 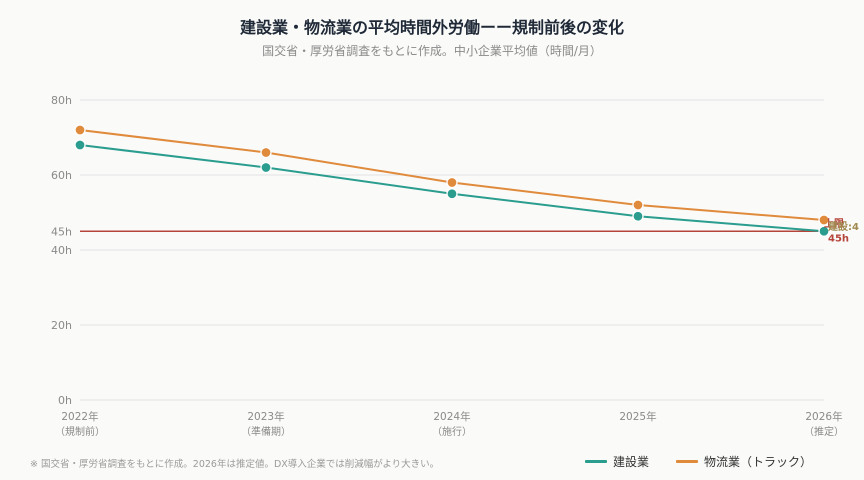 What do you see at coordinates (758, 462) in the screenshot?
I see `legend-label-logistics: 物流業（トラック）` at bounding box center [758, 462].